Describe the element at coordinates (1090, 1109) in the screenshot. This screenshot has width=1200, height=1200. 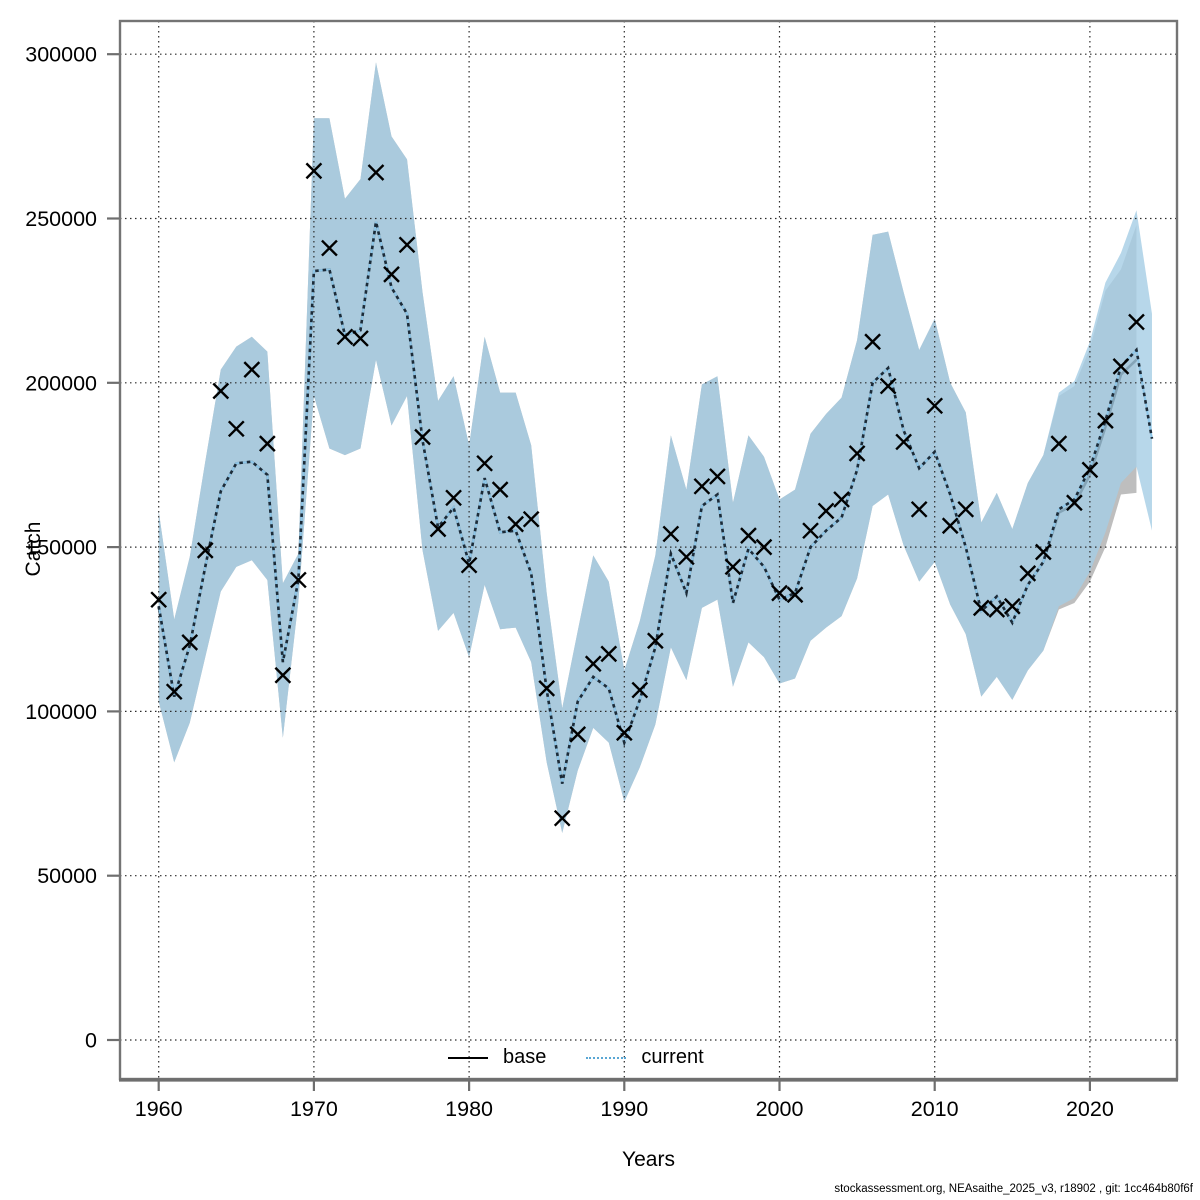
I see `x-tick-label: 2020` at that location.